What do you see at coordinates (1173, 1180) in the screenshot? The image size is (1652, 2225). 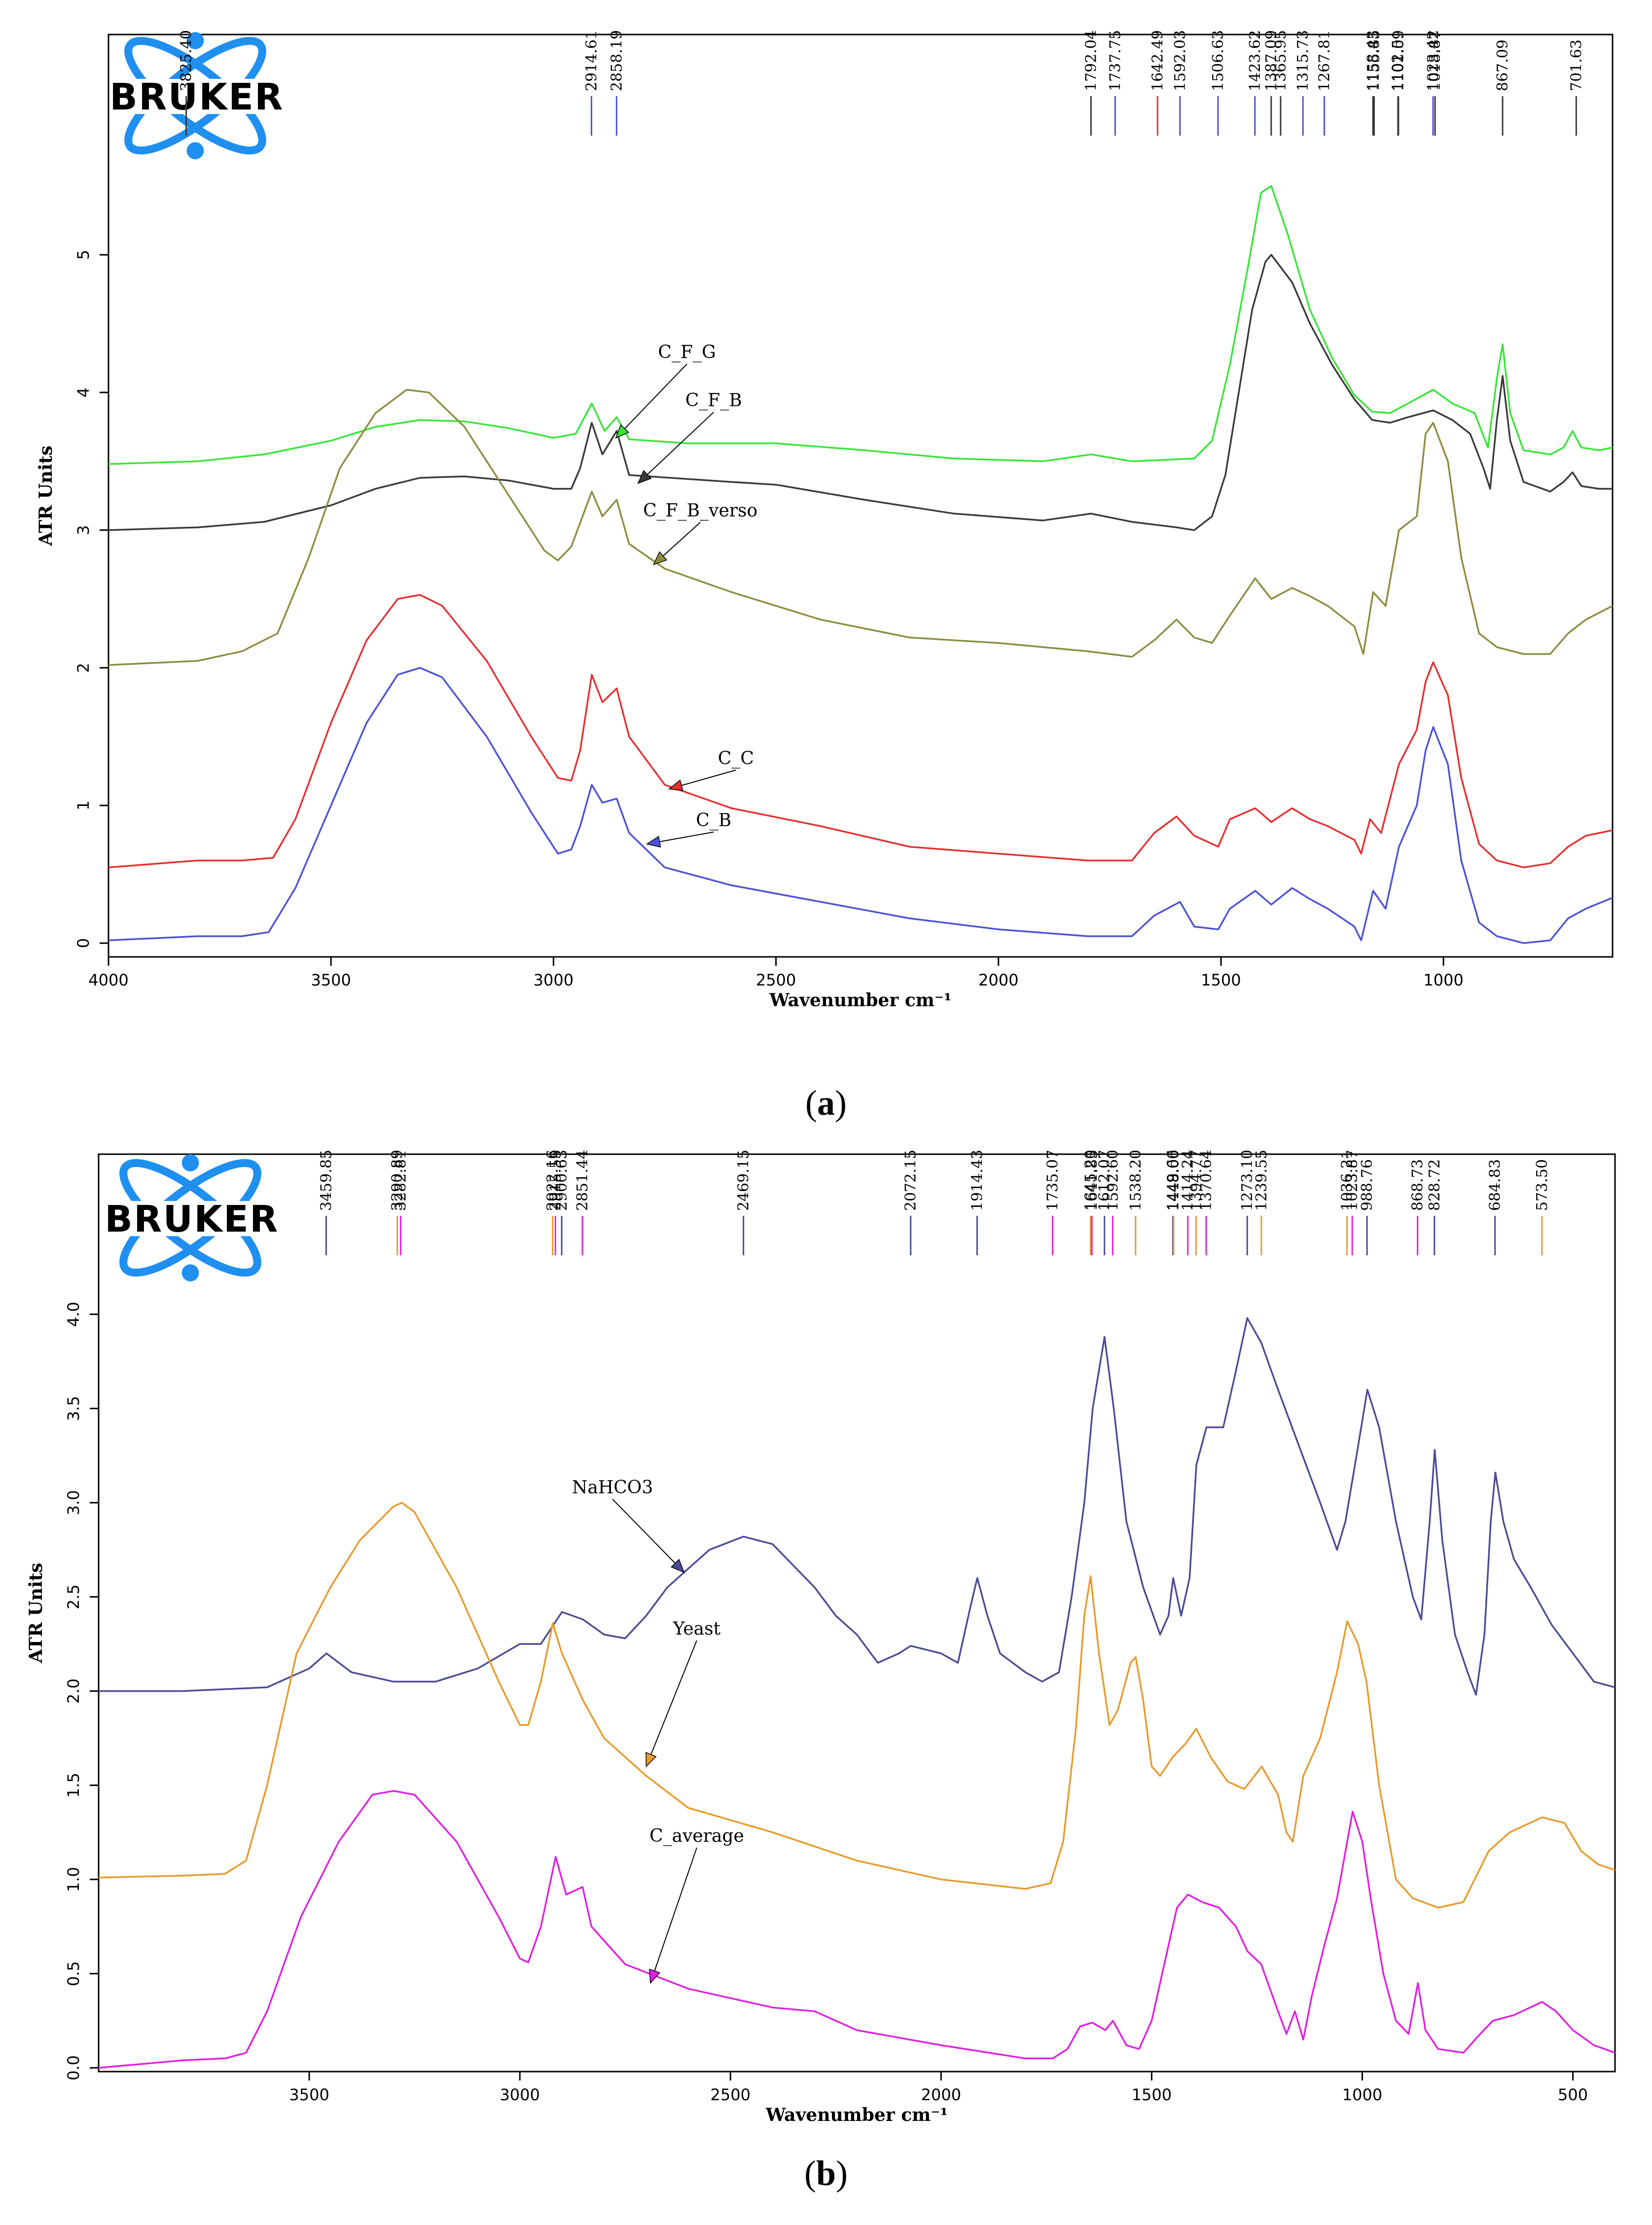 I see `peak-label: 1449.66` at bounding box center [1173, 1180].